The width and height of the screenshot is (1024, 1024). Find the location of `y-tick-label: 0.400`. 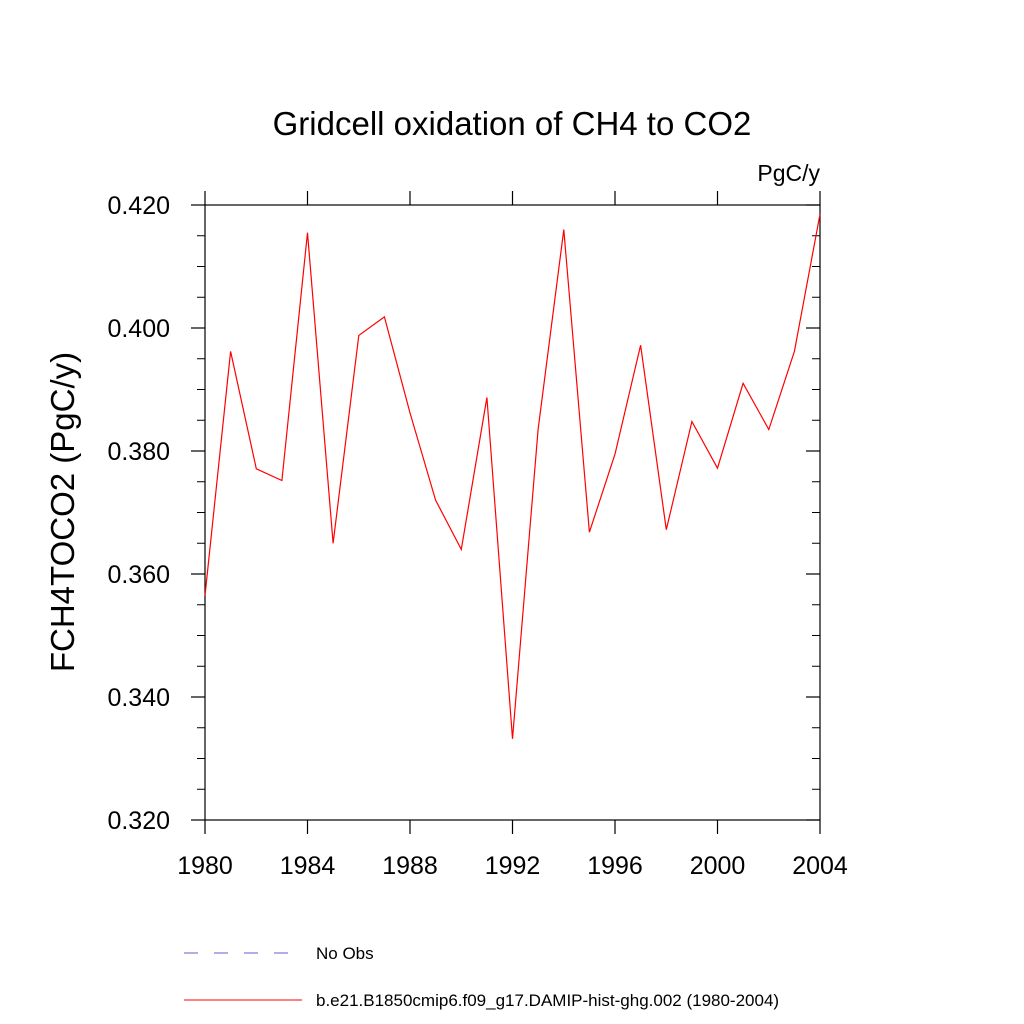

y-tick-label: 0.400 is located at coordinates (138, 329).